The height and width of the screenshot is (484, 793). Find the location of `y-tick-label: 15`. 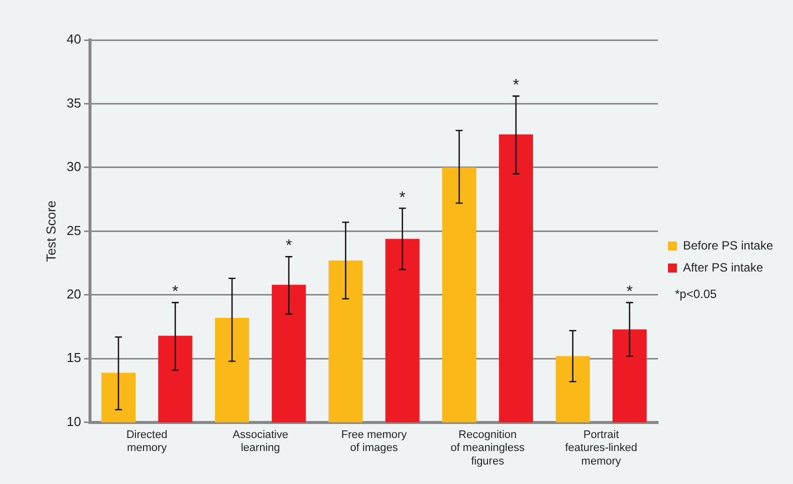

y-tick-label: 15 is located at coordinates (74, 358).